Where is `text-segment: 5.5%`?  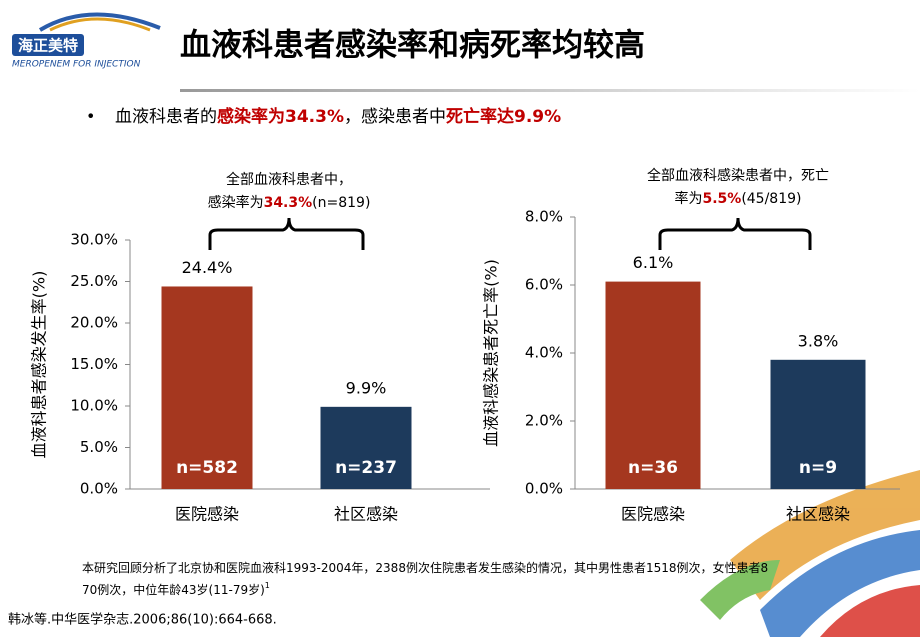
text-segment: 5.5% is located at coordinates (721, 199).